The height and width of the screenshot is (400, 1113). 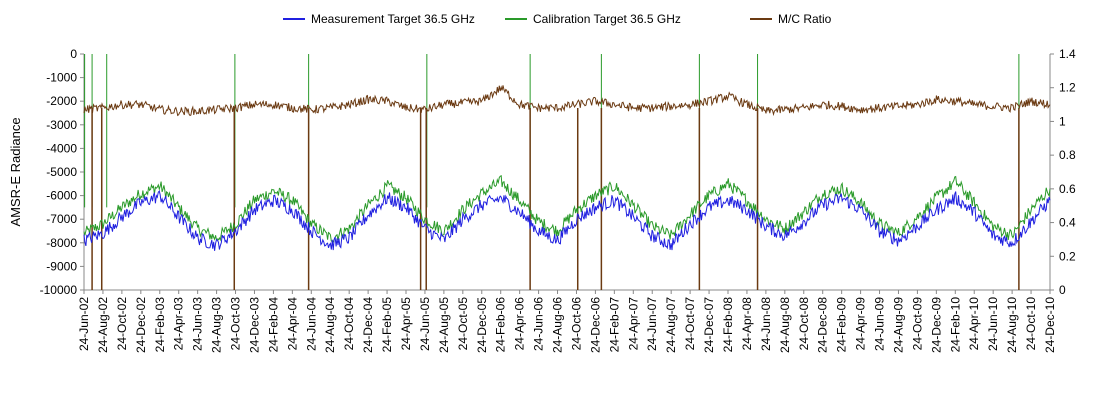 I want to click on x-tick-label: 24-Apr-06, so click(x=520, y=324).